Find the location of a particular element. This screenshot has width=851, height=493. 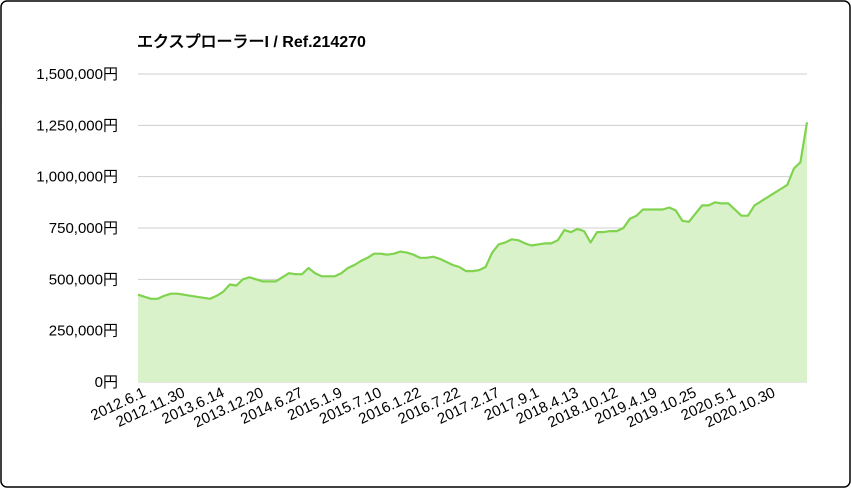

y-tick-label: 0円 is located at coordinates (106, 382).